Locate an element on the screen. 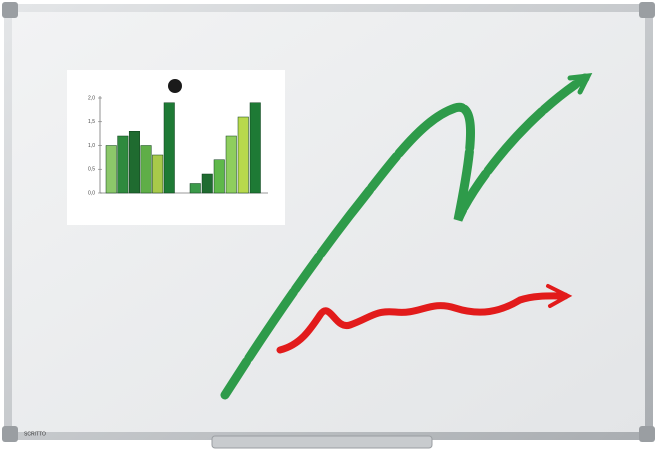  y-tick-label: 0,5 is located at coordinates (91, 170).